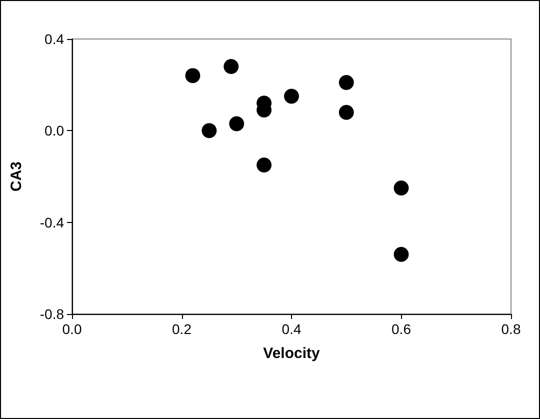 This screenshot has width=540, height=419. What do you see at coordinates (54, 39) in the screenshot?
I see `y-tick-label: 0.4` at bounding box center [54, 39].